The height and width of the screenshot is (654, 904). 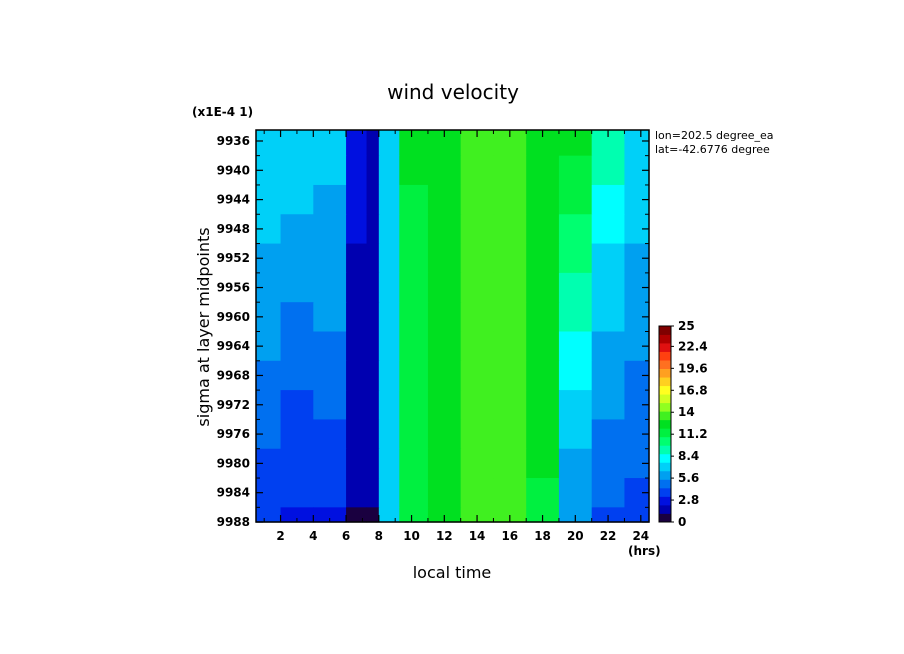 I want to click on colorbar-tick-label: 2.8, so click(x=688, y=500).